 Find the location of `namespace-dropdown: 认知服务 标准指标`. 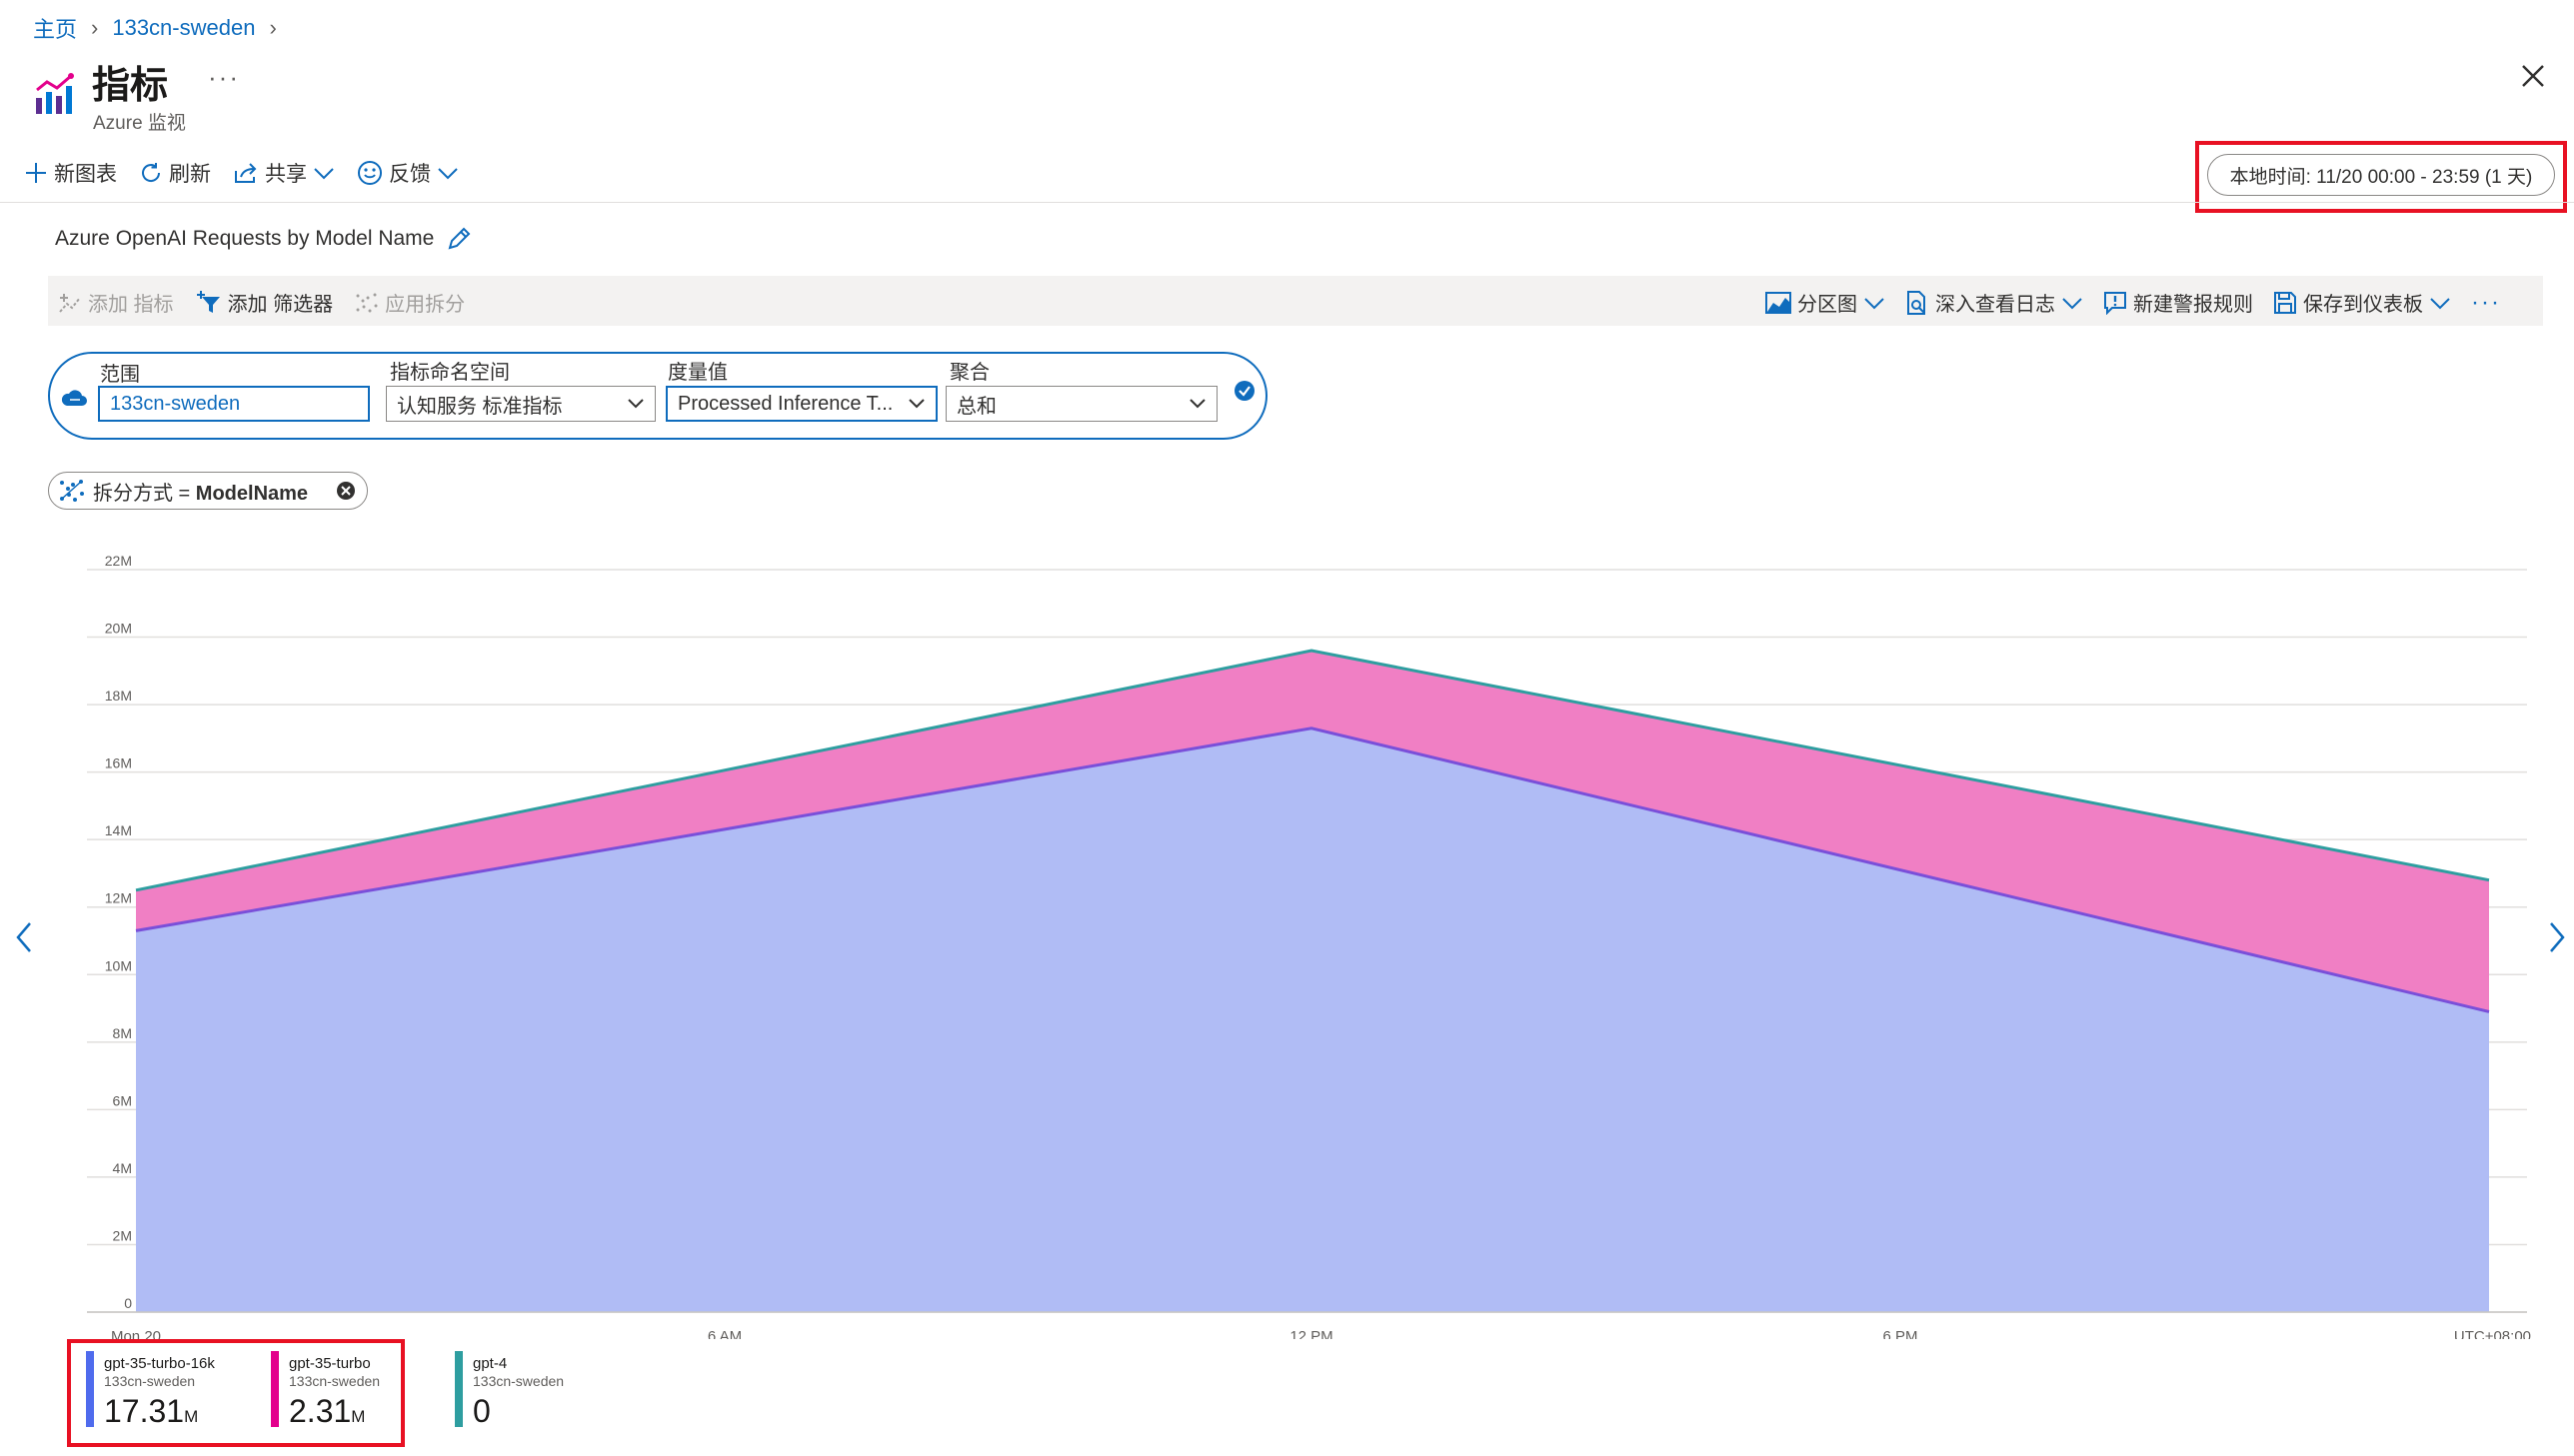

namespace-dropdown: 认知服务 标准指标 is located at coordinates (521, 404).